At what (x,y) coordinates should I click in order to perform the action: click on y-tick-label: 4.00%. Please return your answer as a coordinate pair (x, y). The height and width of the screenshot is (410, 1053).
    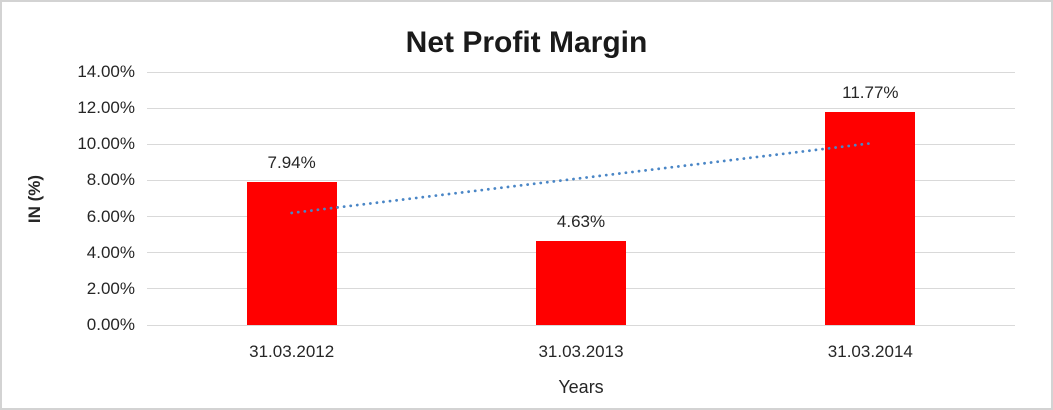
    Looking at the image, I should click on (110, 252).